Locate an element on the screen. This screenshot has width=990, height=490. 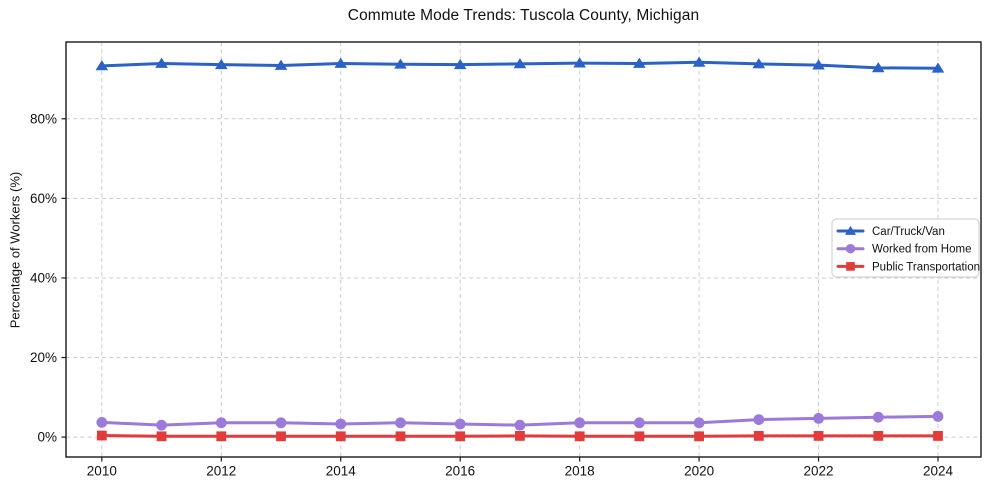
y-tick-label: 60% is located at coordinates (43, 198).